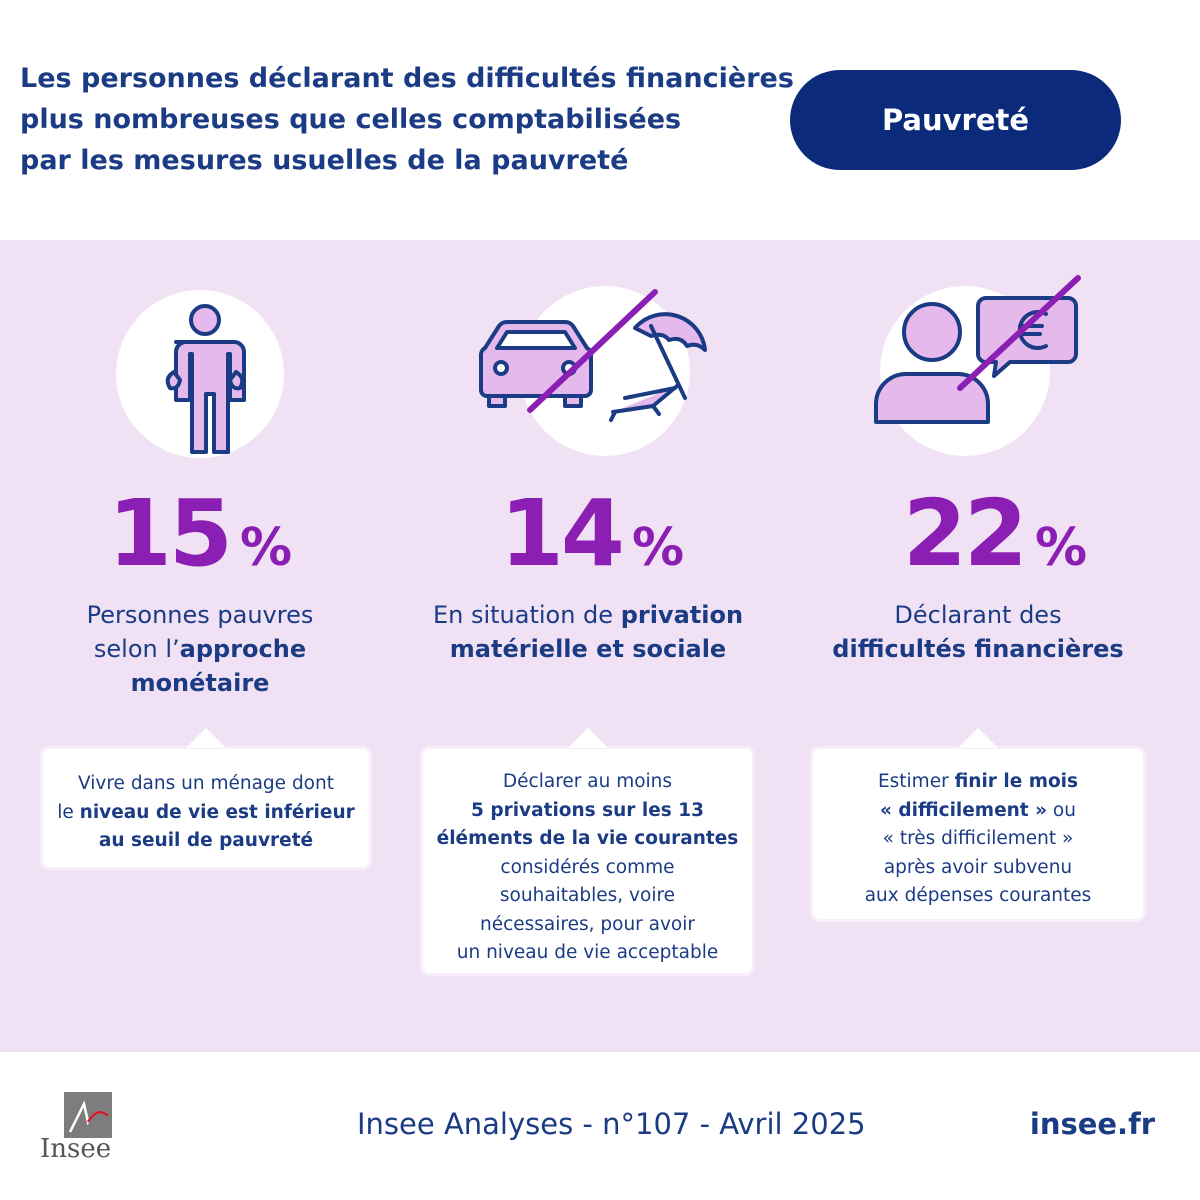 This screenshot has height=1200, width=1200. I want to click on callout-line: « difficilement » ou, so click(978, 811).